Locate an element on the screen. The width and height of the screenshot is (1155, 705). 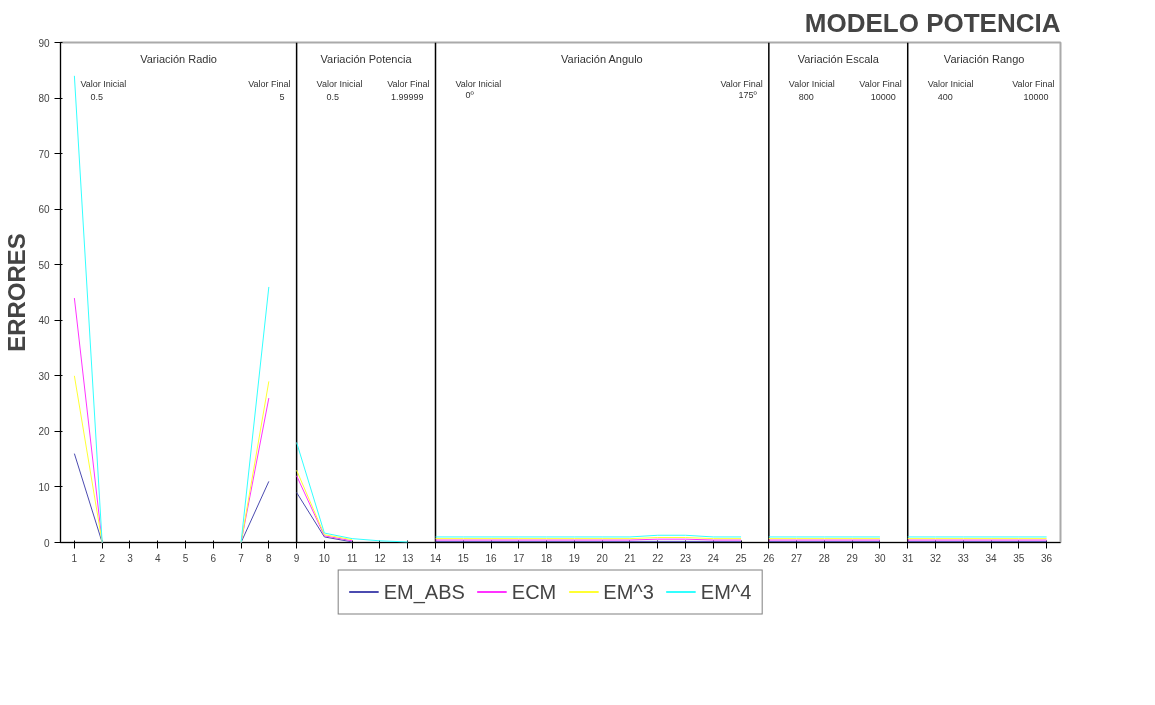
x-tick-label: 33 is located at coordinates (963, 558).